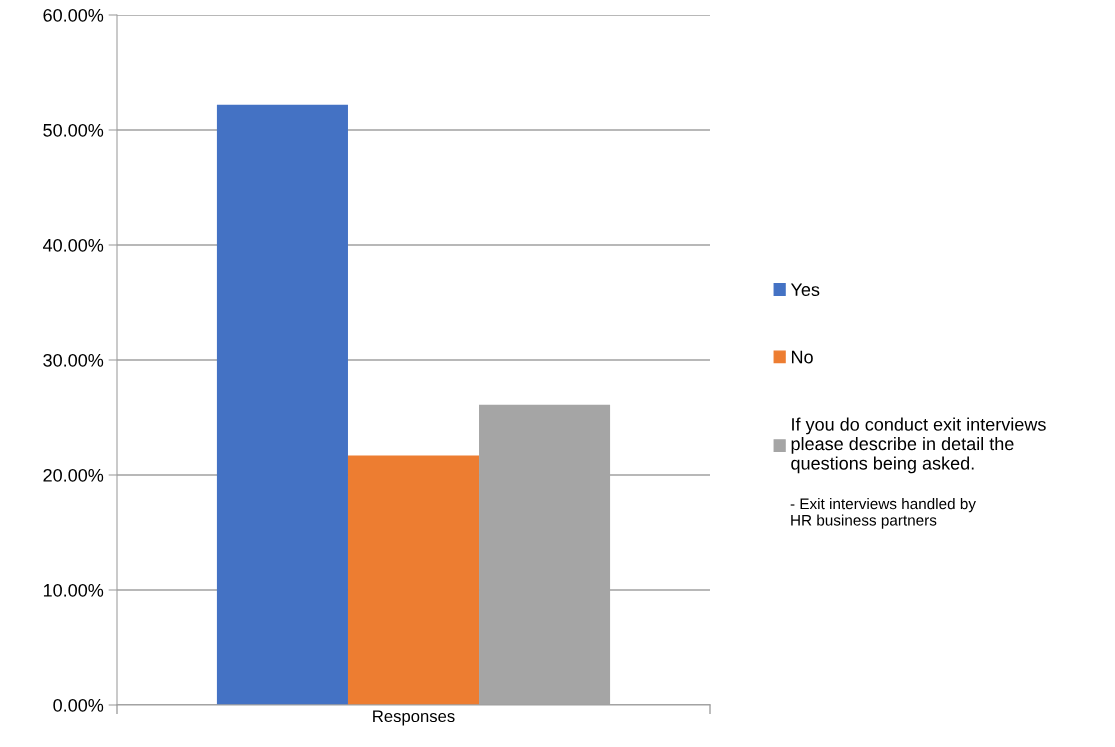 This screenshot has height=747, width=1115. Describe the element at coordinates (805, 290) in the screenshot. I see `legend-label: Yes` at that location.